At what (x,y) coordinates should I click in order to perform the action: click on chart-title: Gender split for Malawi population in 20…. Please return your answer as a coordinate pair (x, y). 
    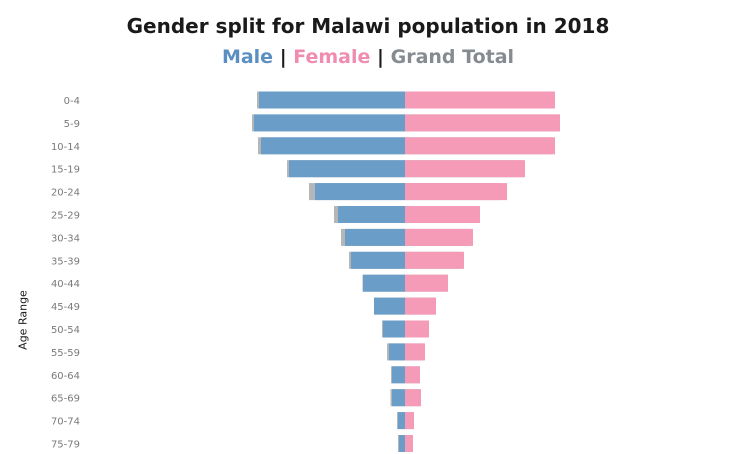
    Looking at the image, I should click on (368, 26).